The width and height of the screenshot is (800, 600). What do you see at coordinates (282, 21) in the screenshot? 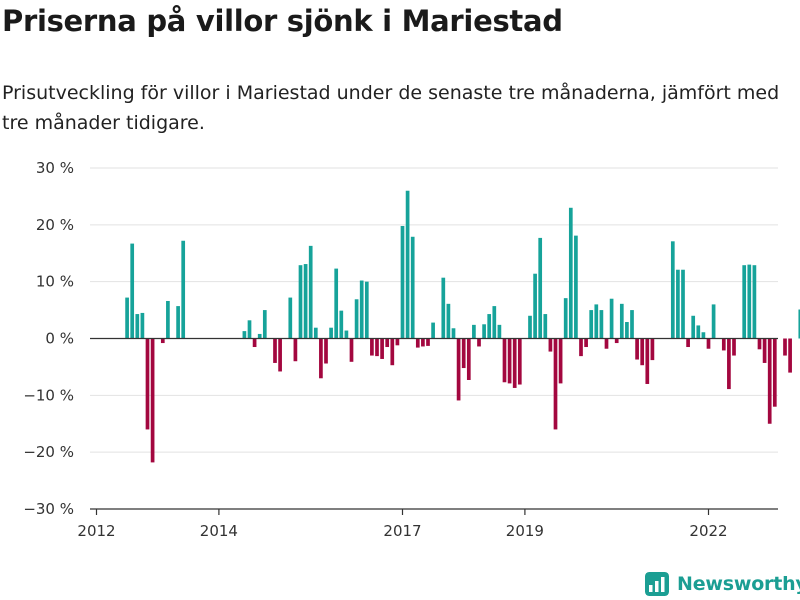
I see `chart-title: Priserna på villor sjönk i Mariestad` at bounding box center [282, 21].